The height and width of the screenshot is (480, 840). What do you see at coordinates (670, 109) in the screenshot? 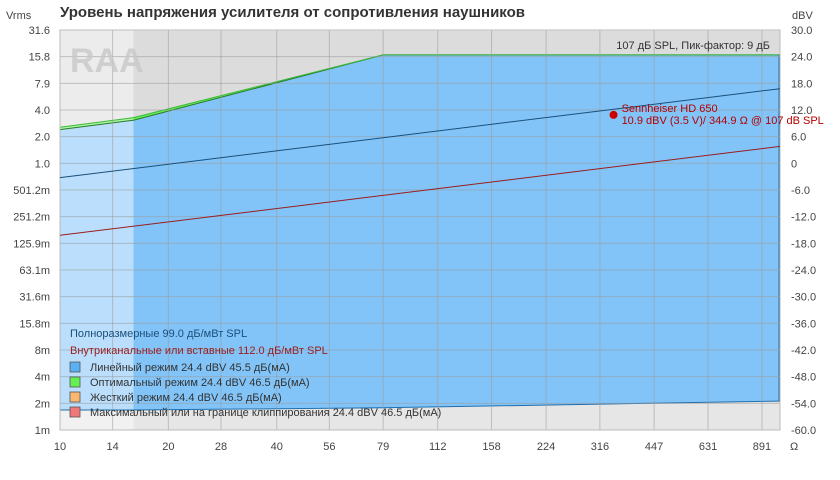
I see `annotation-label: Sennheiser HD 650` at bounding box center [670, 109].